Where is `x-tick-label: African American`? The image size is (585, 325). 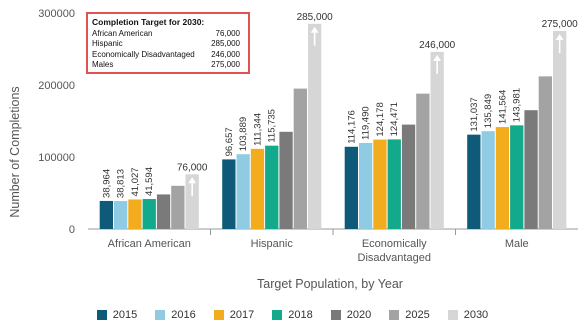 x-tick-label: African American is located at coordinates (149, 244).